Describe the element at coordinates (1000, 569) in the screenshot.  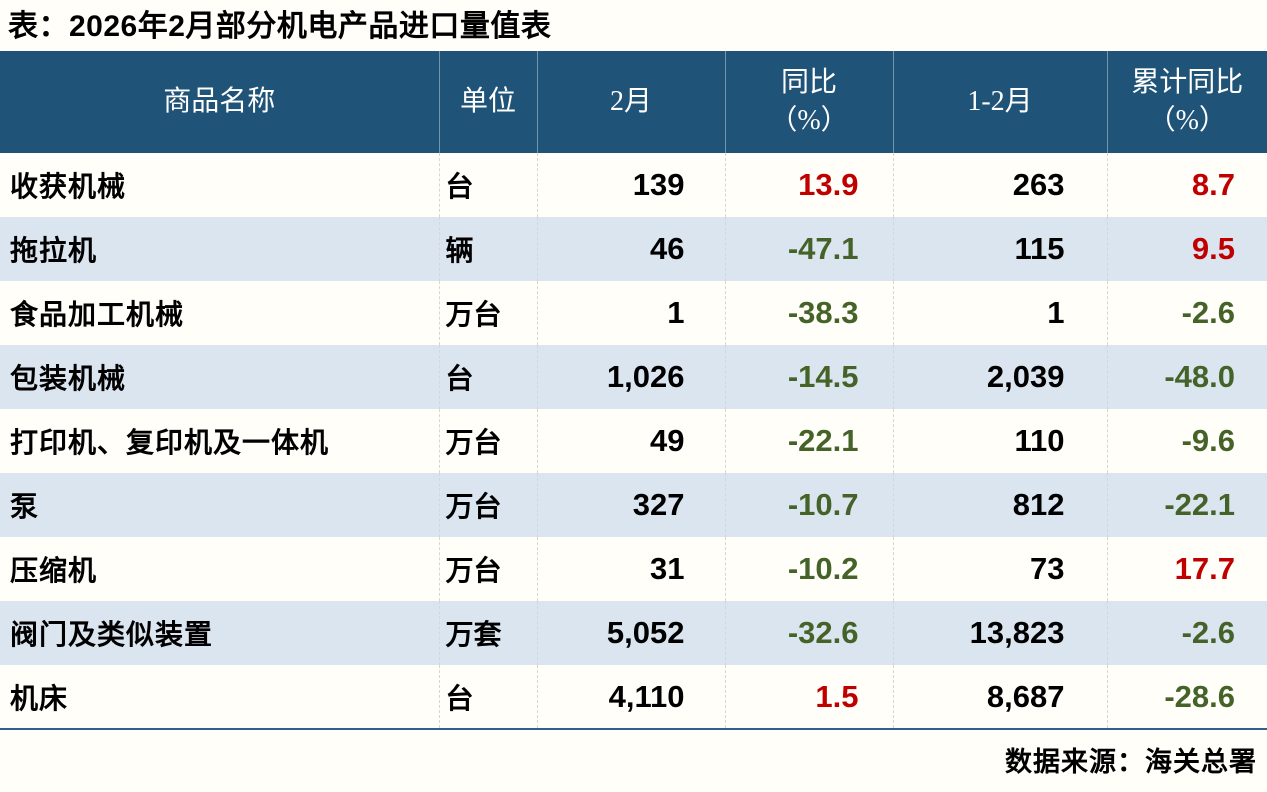
I see `jan-feb-value-cell: 73` at that location.